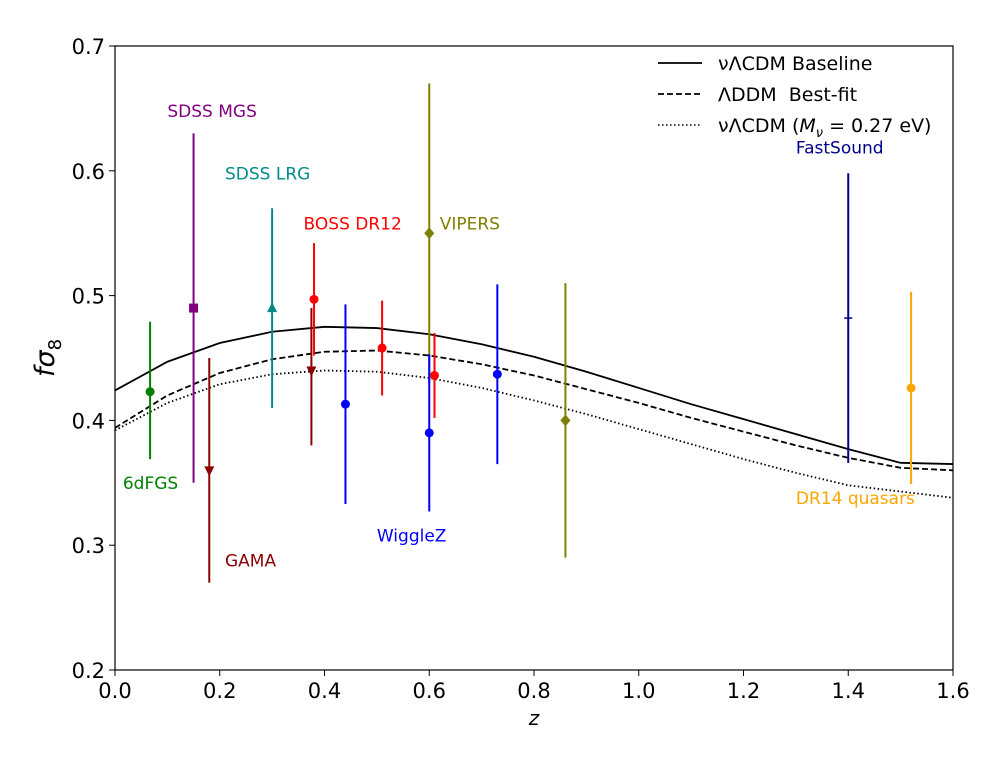  I want to click on x-tick-label: 0.4, so click(324, 691).